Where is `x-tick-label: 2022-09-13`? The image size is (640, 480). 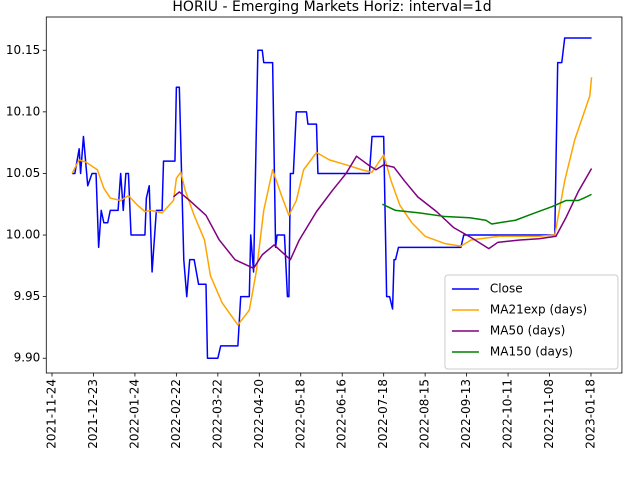 x-tick-label: 2022-09-13 is located at coordinates (466, 414).